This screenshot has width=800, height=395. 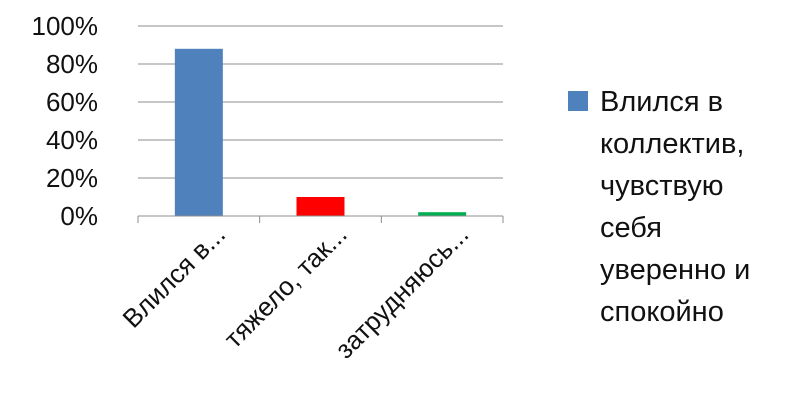 What do you see at coordinates (72, 64) in the screenshot?
I see `y-tick-label: 80%` at bounding box center [72, 64].